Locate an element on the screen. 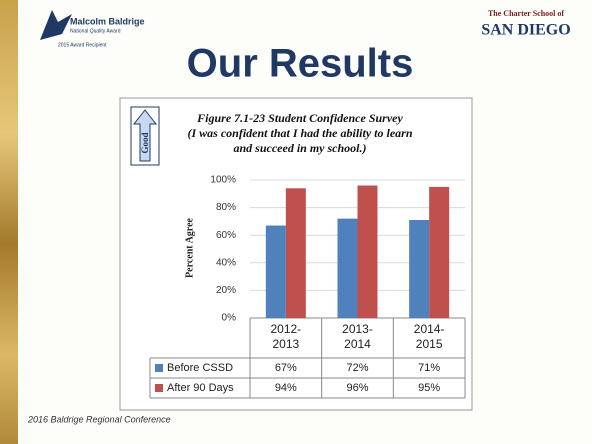 This screenshot has height=444, width=592. logo-right-line2: SAN DIEGO is located at coordinates (525, 30).